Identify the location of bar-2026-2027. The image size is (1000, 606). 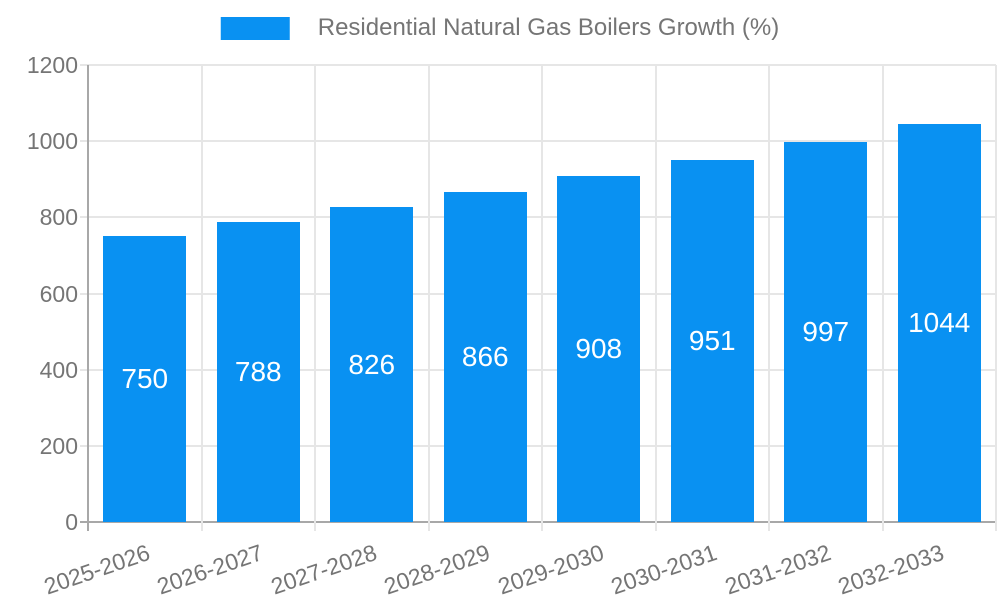
(258, 371).